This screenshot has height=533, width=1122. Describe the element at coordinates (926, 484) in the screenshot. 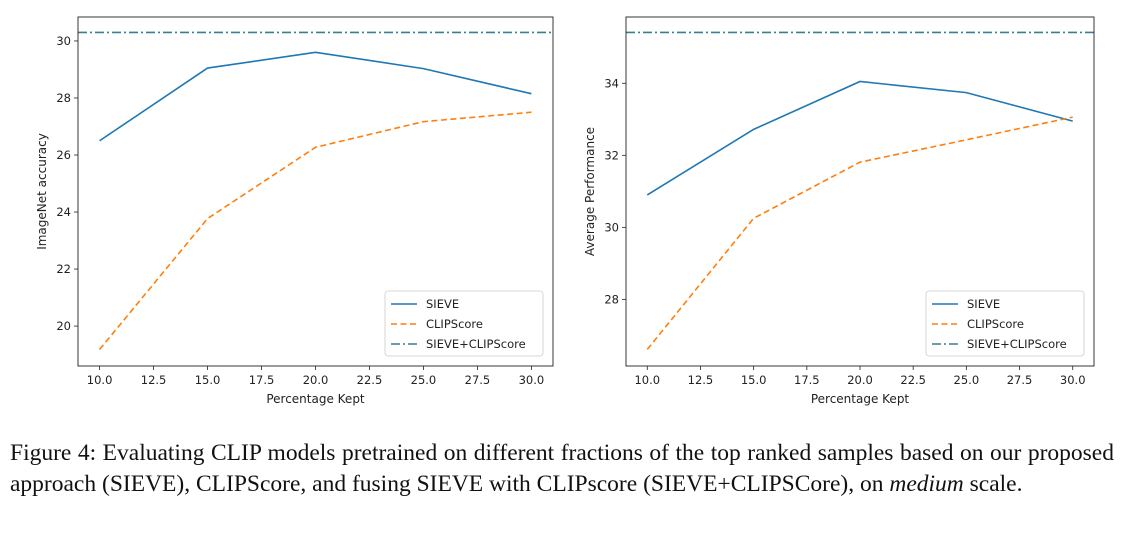

I see `caption-emphasis: medium` at that location.